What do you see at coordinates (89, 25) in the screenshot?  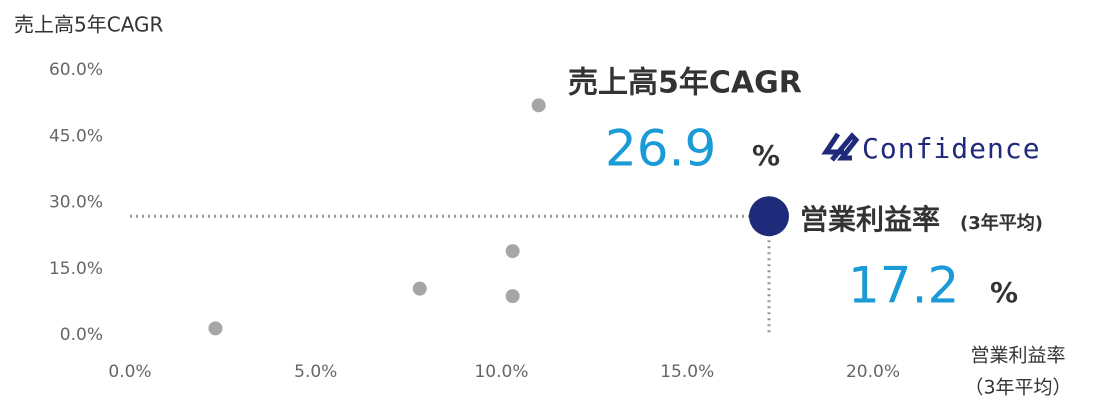 I see `y-axis-title: 売上高5年CAGR` at bounding box center [89, 25].